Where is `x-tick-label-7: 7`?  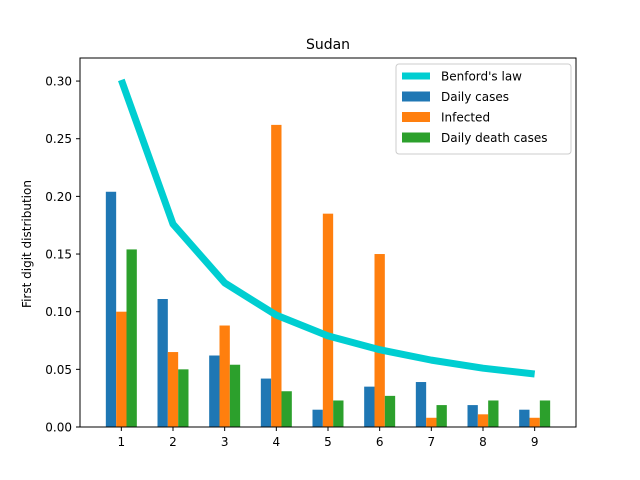
x-tick-label-7: 7 is located at coordinates (432, 442).